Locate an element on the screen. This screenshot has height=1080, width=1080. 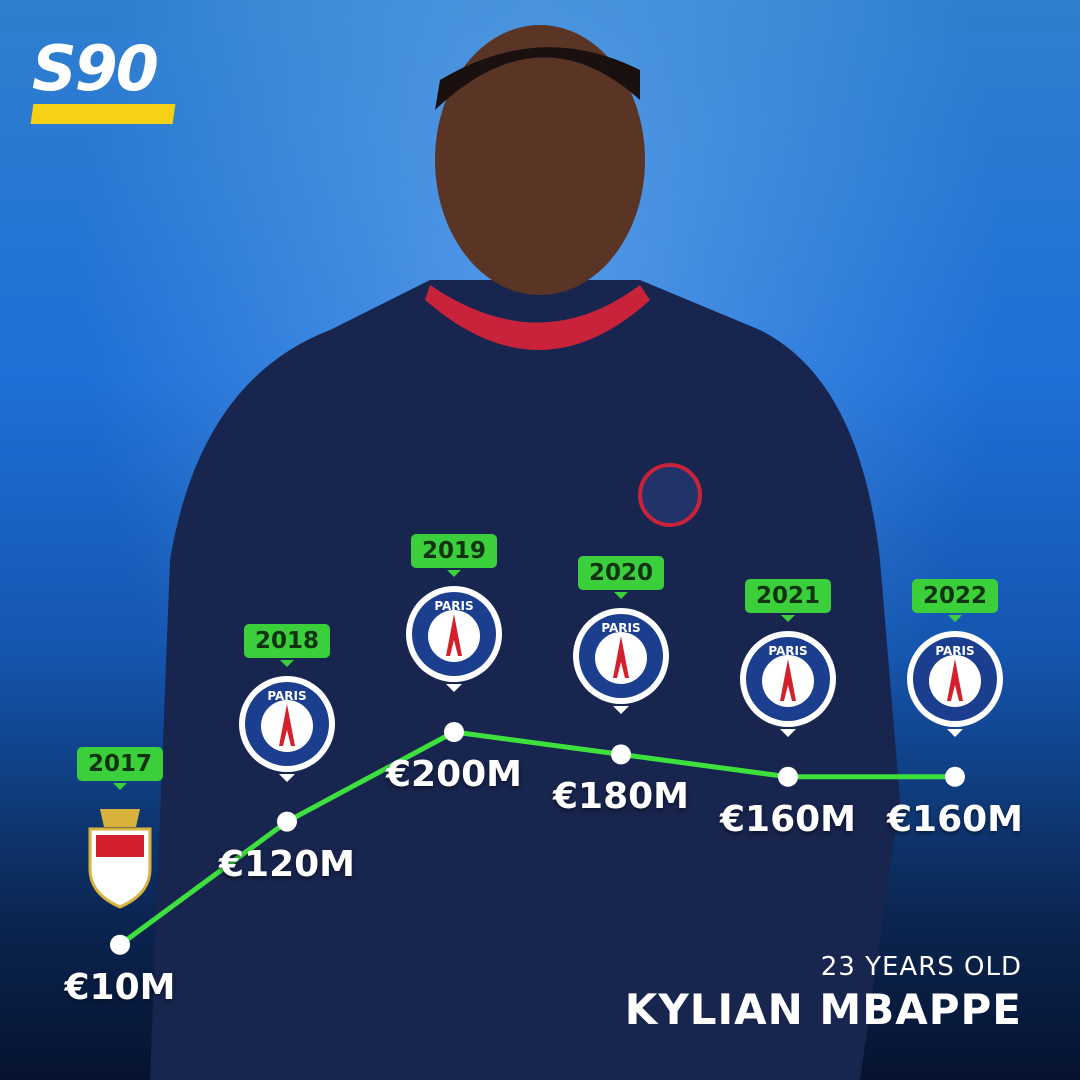
s90-logo: S90 is located at coordinates (103, 78).